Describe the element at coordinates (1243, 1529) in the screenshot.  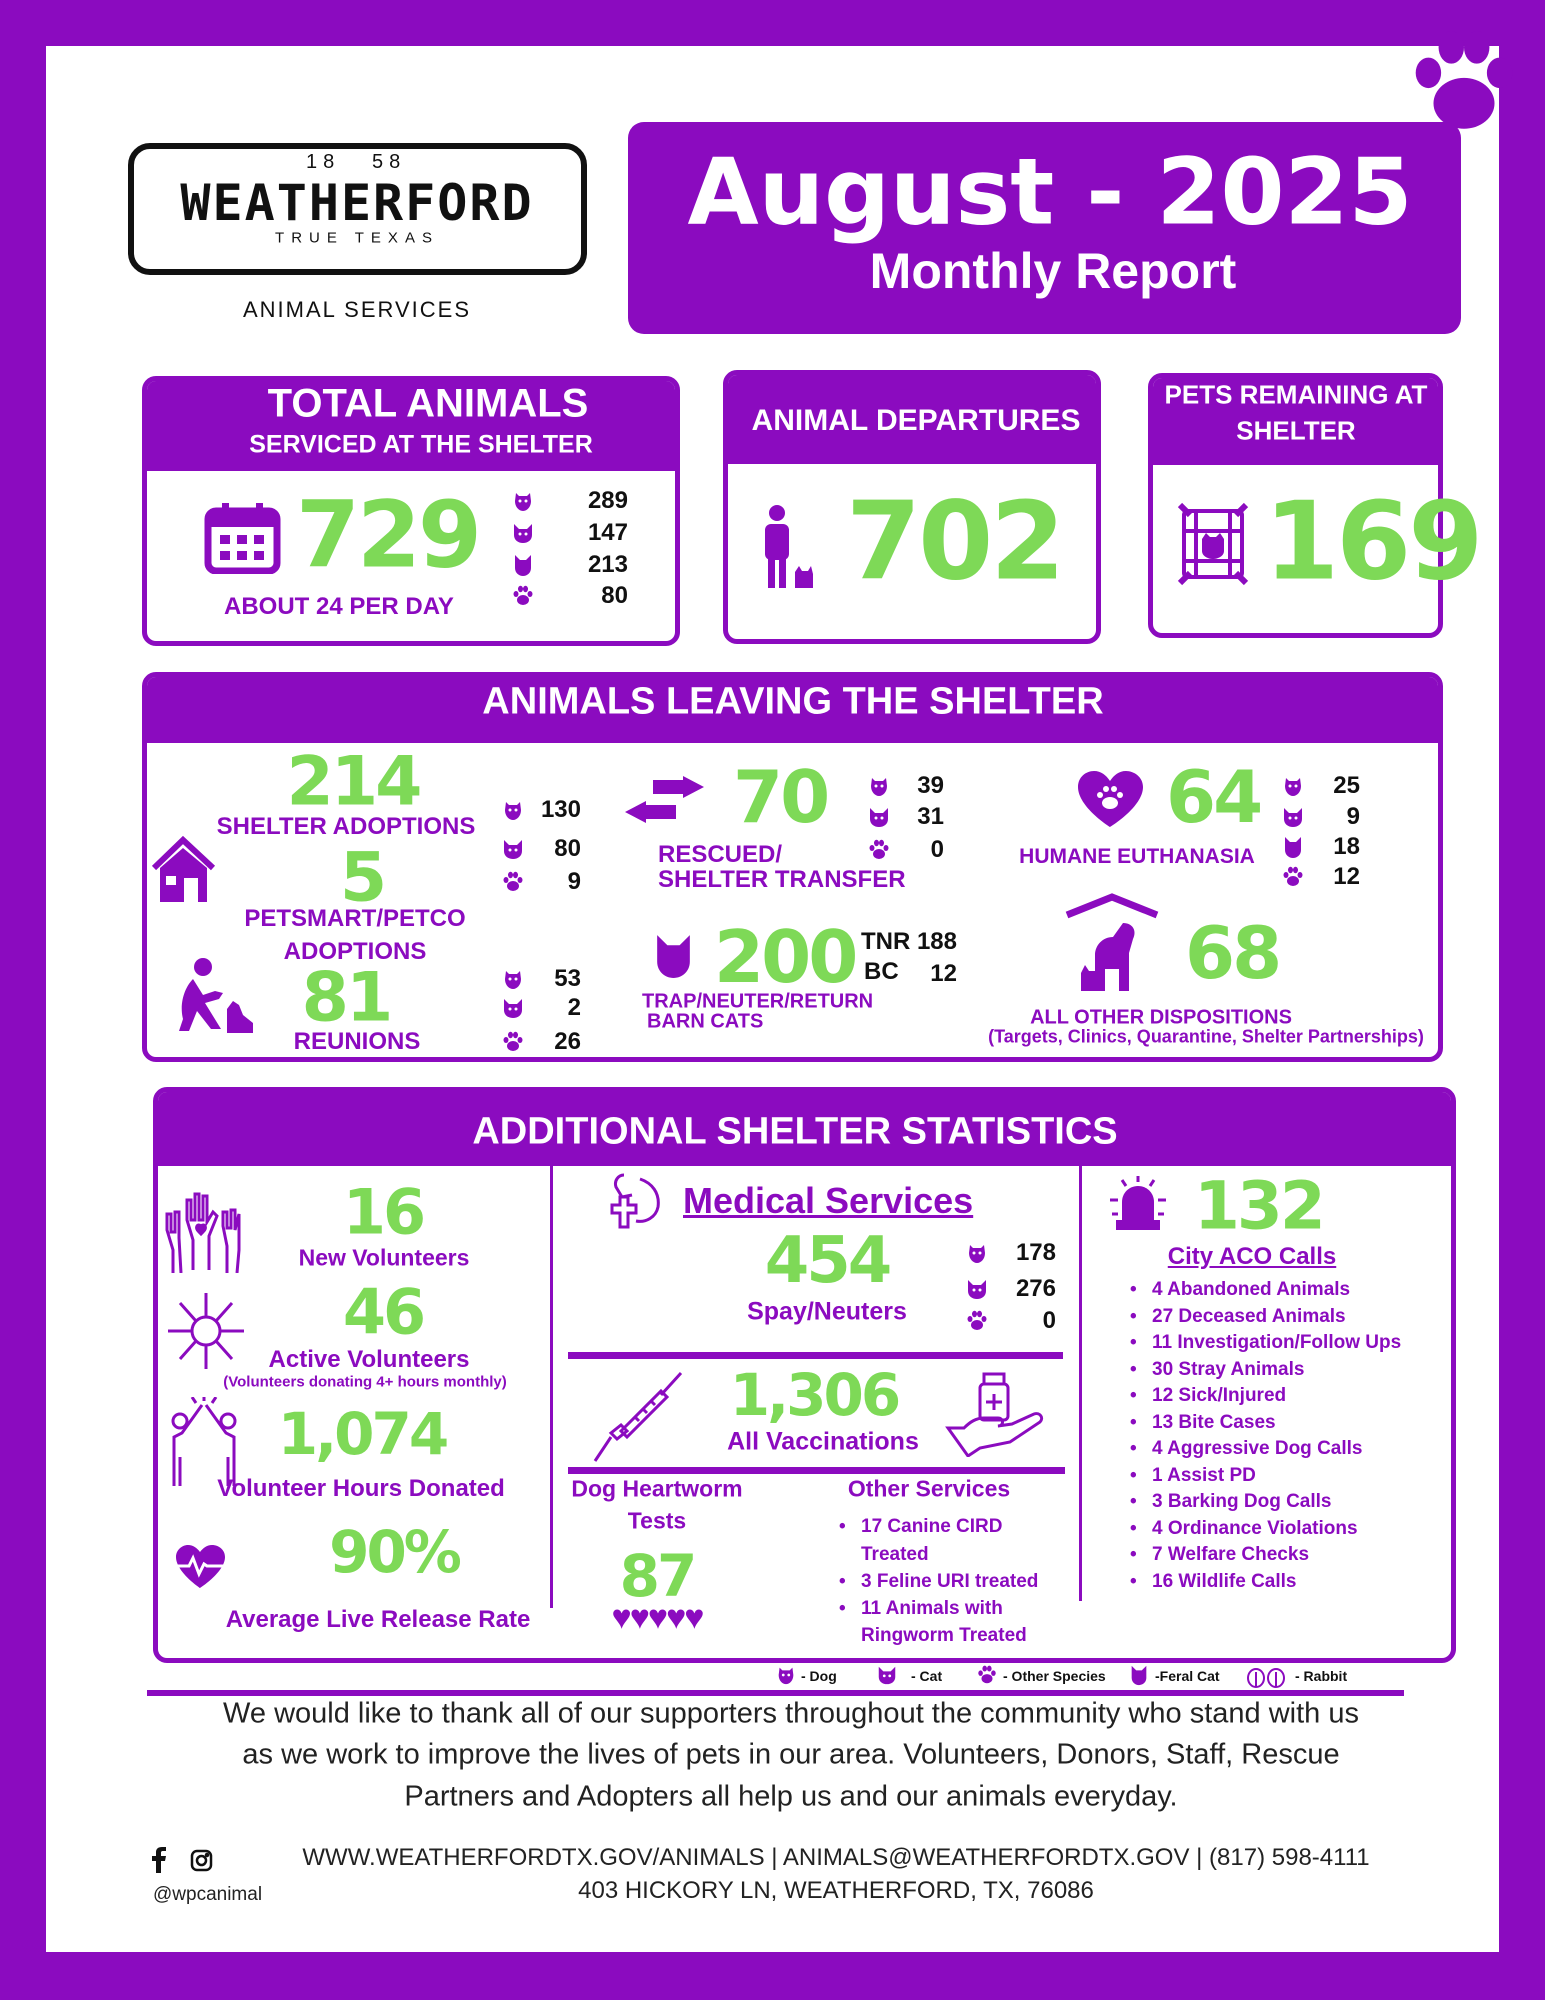
I see `aco-call-item: 4 Ordinance Violations` at that location.